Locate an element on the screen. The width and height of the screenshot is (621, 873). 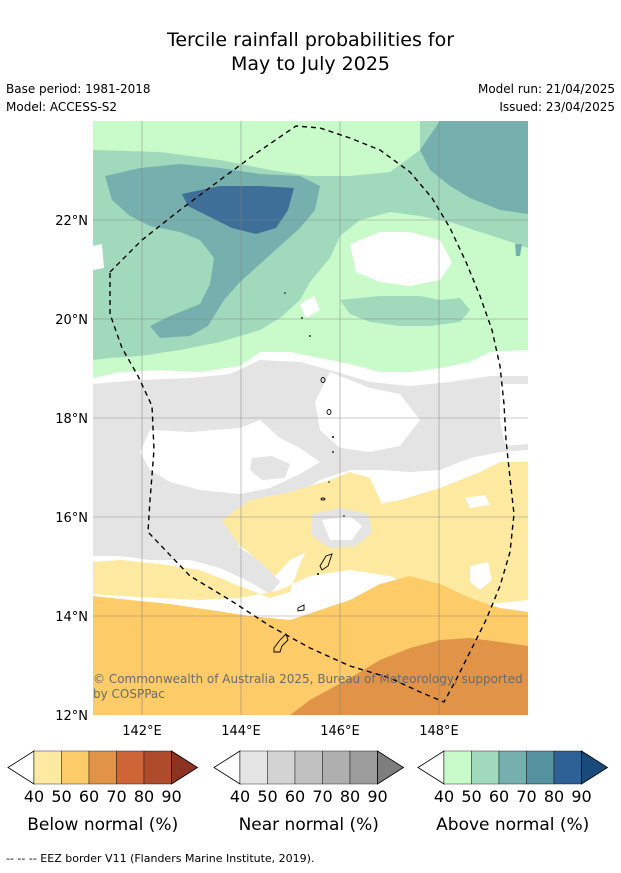
colorbar-0: 40 50 60 70 80 90 Below normal (%) is located at coordinates (103, 792).